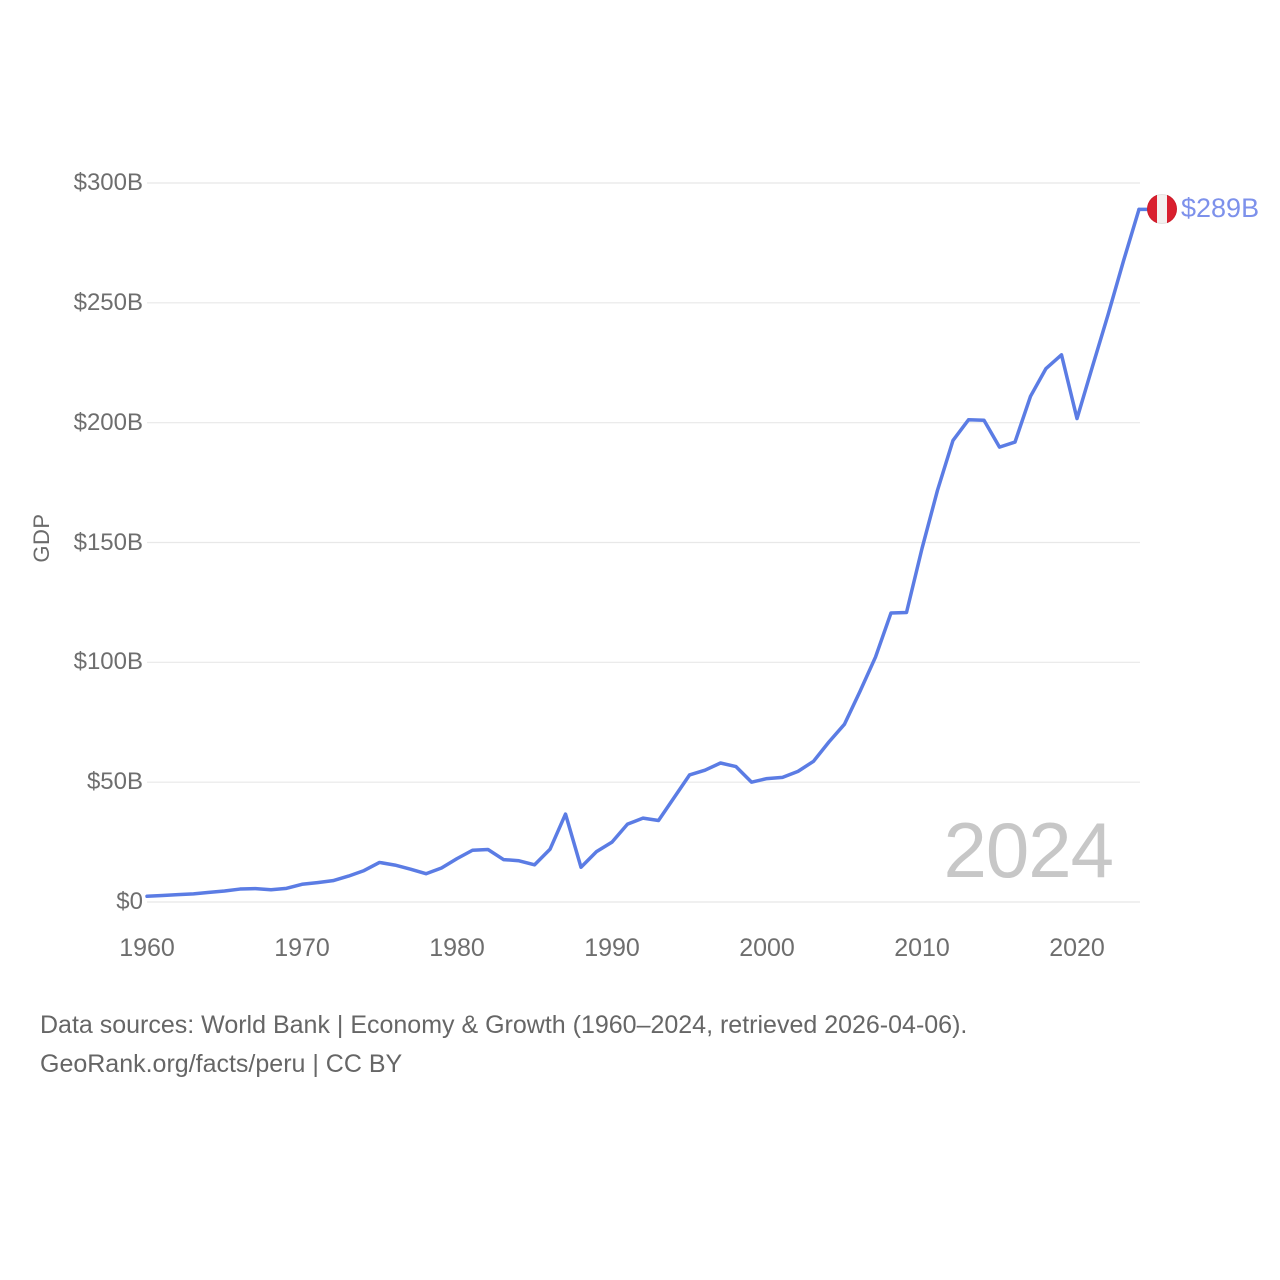 The height and width of the screenshot is (1280, 1280). Describe the element at coordinates (108, 662) in the screenshot. I see `y-axis-tick-label: $100B` at that location.